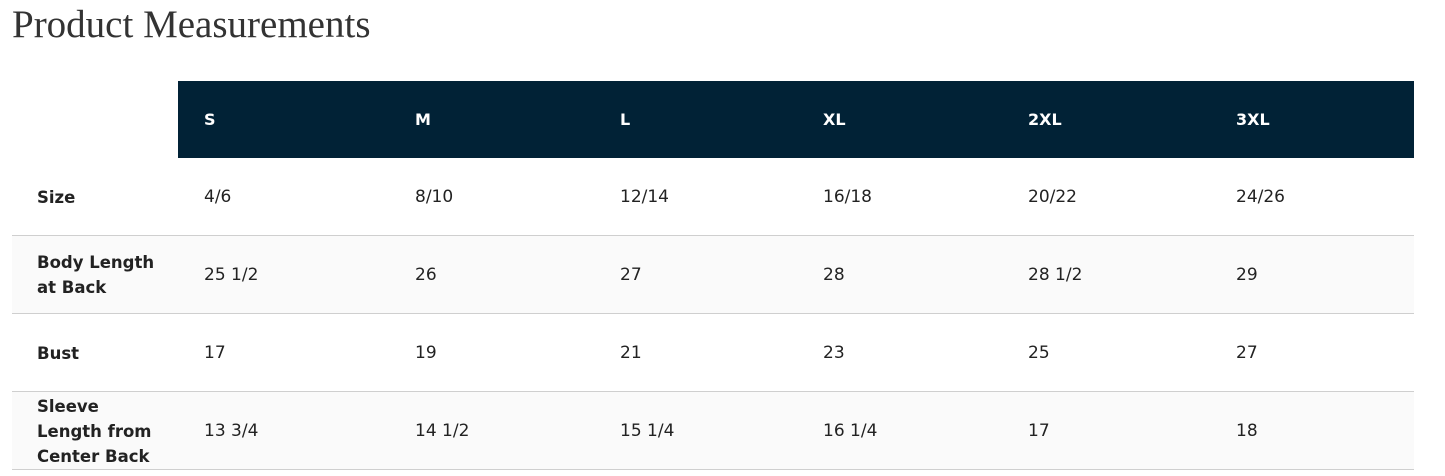 The image size is (1445, 476). What do you see at coordinates (847, 196) in the screenshot?
I see `table-cell: 16/18` at bounding box center [847, 196].